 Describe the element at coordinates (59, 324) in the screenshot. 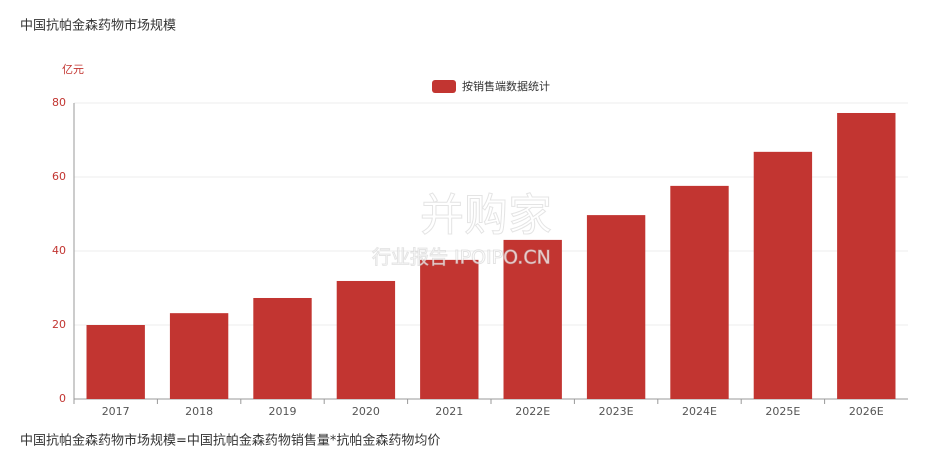

I see `y-tick-label: 20` at that location.